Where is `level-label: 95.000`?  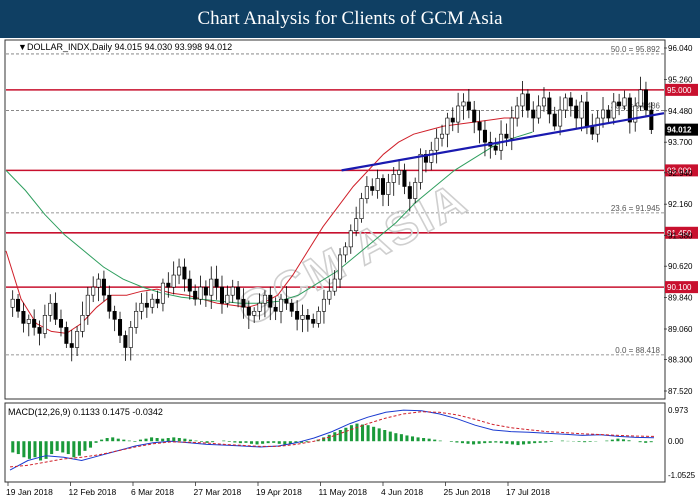
level-label: 95.000 is located at coordinates (679, 90).